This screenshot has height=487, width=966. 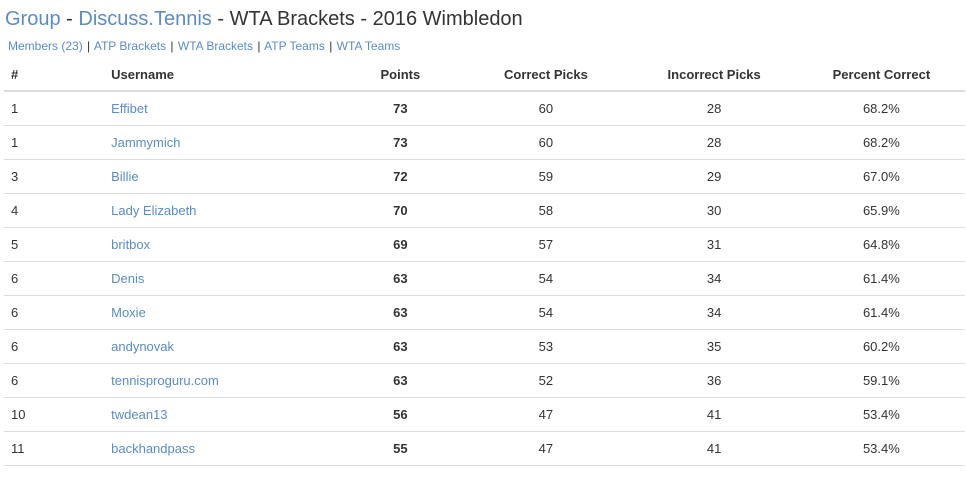 What do you see at coordinates (292, 19) in the screenshot?
I see `bracket-label: WTA Brackets` at bounding box center [292, 19].